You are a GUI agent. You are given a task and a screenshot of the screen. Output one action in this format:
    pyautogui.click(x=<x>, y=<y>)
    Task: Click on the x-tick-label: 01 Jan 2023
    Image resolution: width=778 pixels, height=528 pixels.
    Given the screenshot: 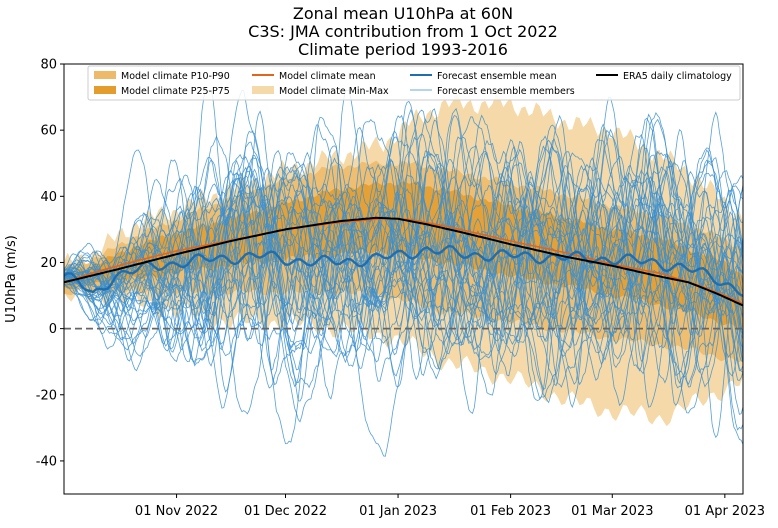 What is the action you would take?
    pyautogui.click(x=398, y=511)
    